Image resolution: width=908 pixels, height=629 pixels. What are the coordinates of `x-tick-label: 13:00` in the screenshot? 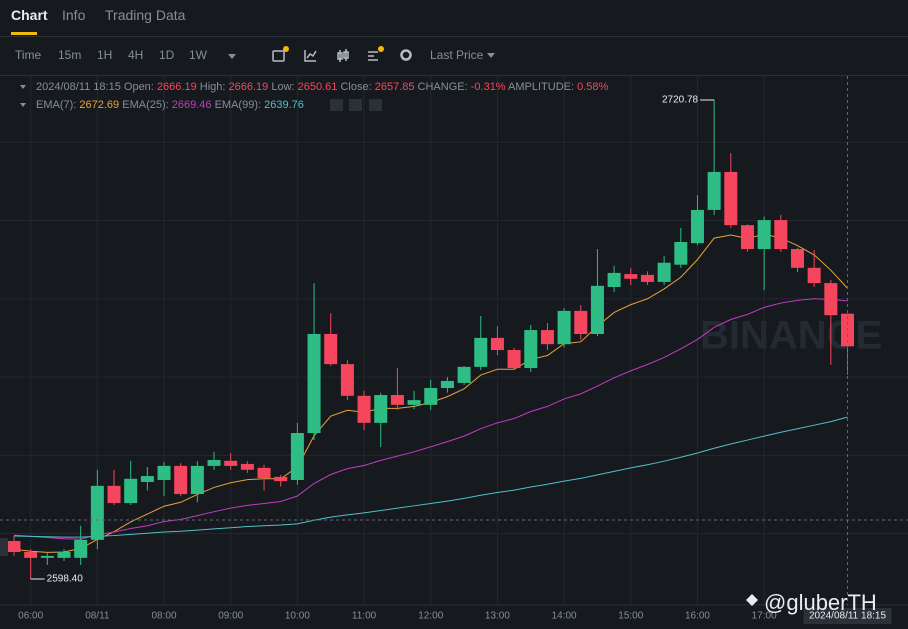 It's located at (497, 616).